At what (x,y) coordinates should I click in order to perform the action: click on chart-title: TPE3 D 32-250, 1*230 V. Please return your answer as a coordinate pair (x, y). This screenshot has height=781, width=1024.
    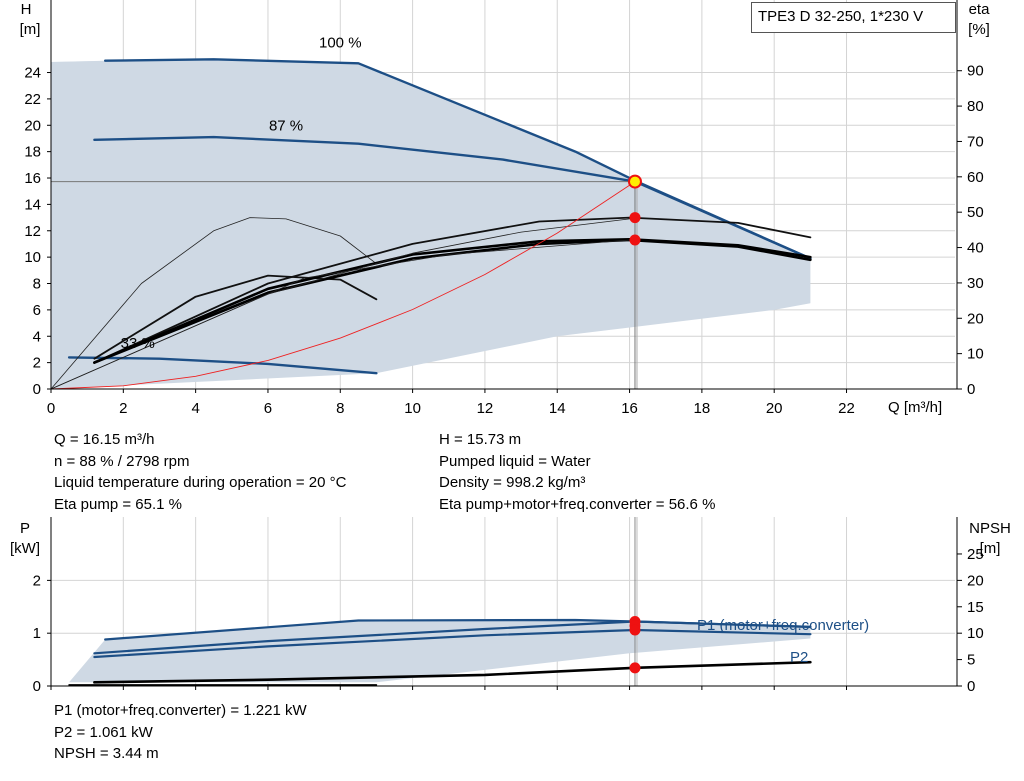
    Looking at the image, I should click on (853, 17).